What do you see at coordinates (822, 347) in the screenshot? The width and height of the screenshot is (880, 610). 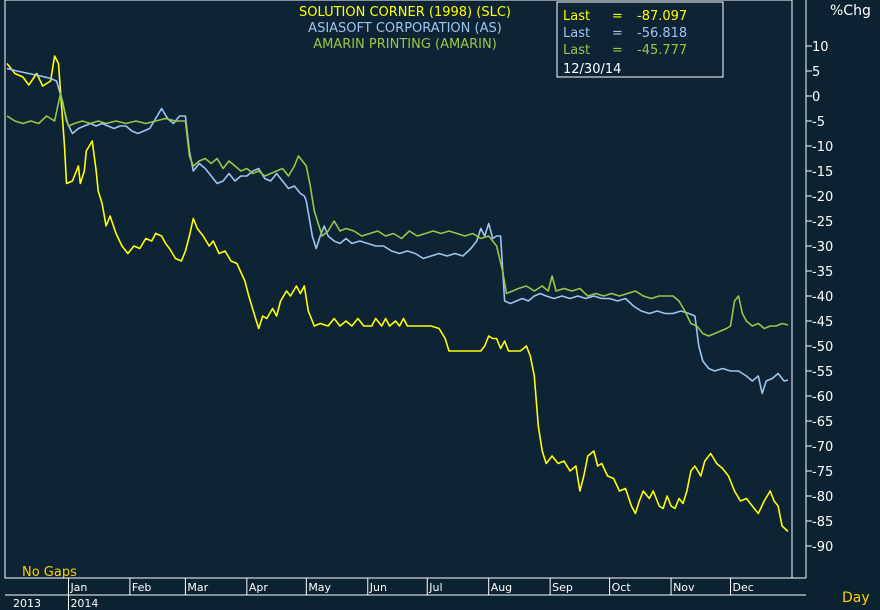 I see `y-tick-label: -50` at bounding box center [822, 347].